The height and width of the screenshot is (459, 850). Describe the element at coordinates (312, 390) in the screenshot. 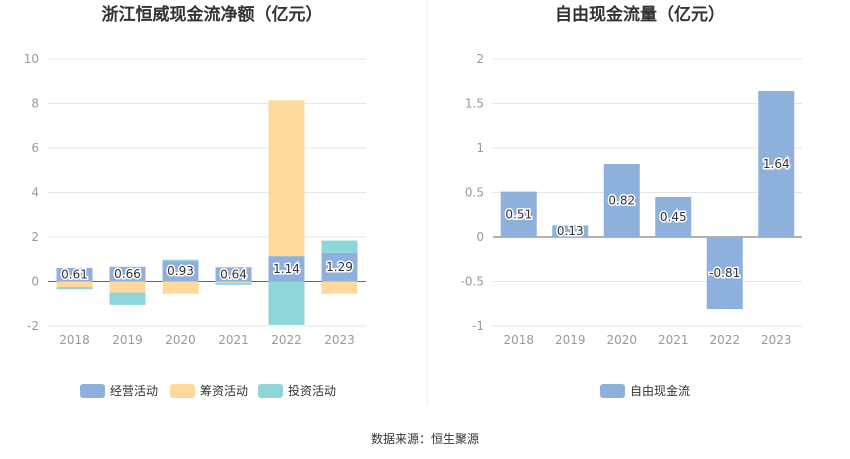

I see `legend-label: 投资活动` at that location.